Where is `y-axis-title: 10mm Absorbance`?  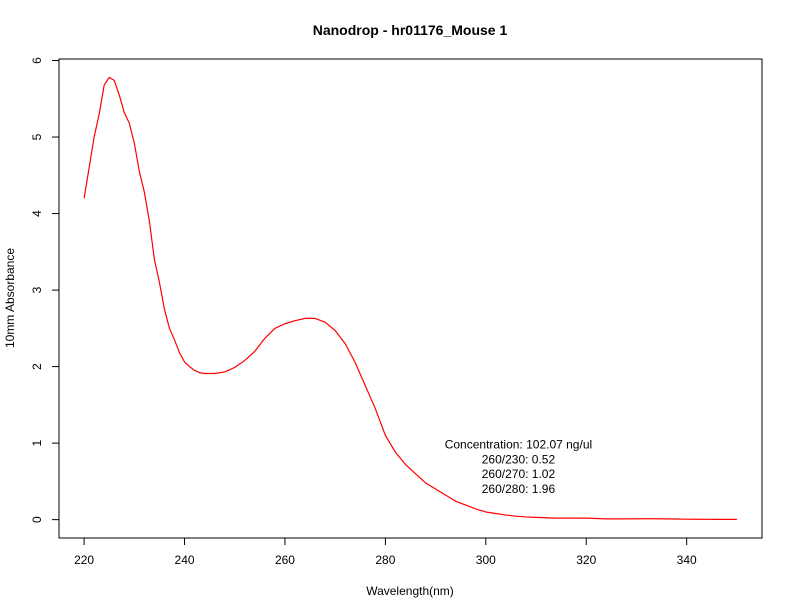
y-axis-title: 10mm Absorbance is located at coordinates (10, 298).